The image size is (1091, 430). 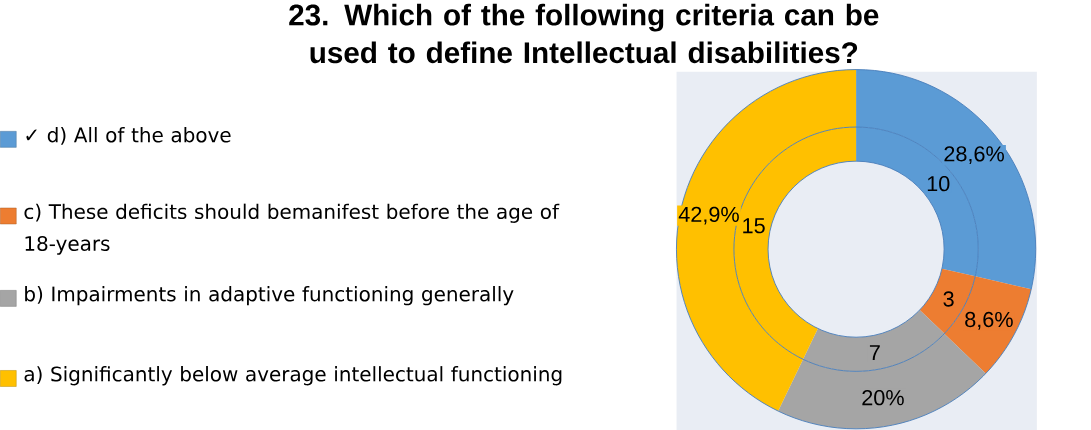 What do you see at coordinates (874, 353) in the screenshot?
I see `data-label: 7` at bounding box center [874, 353].